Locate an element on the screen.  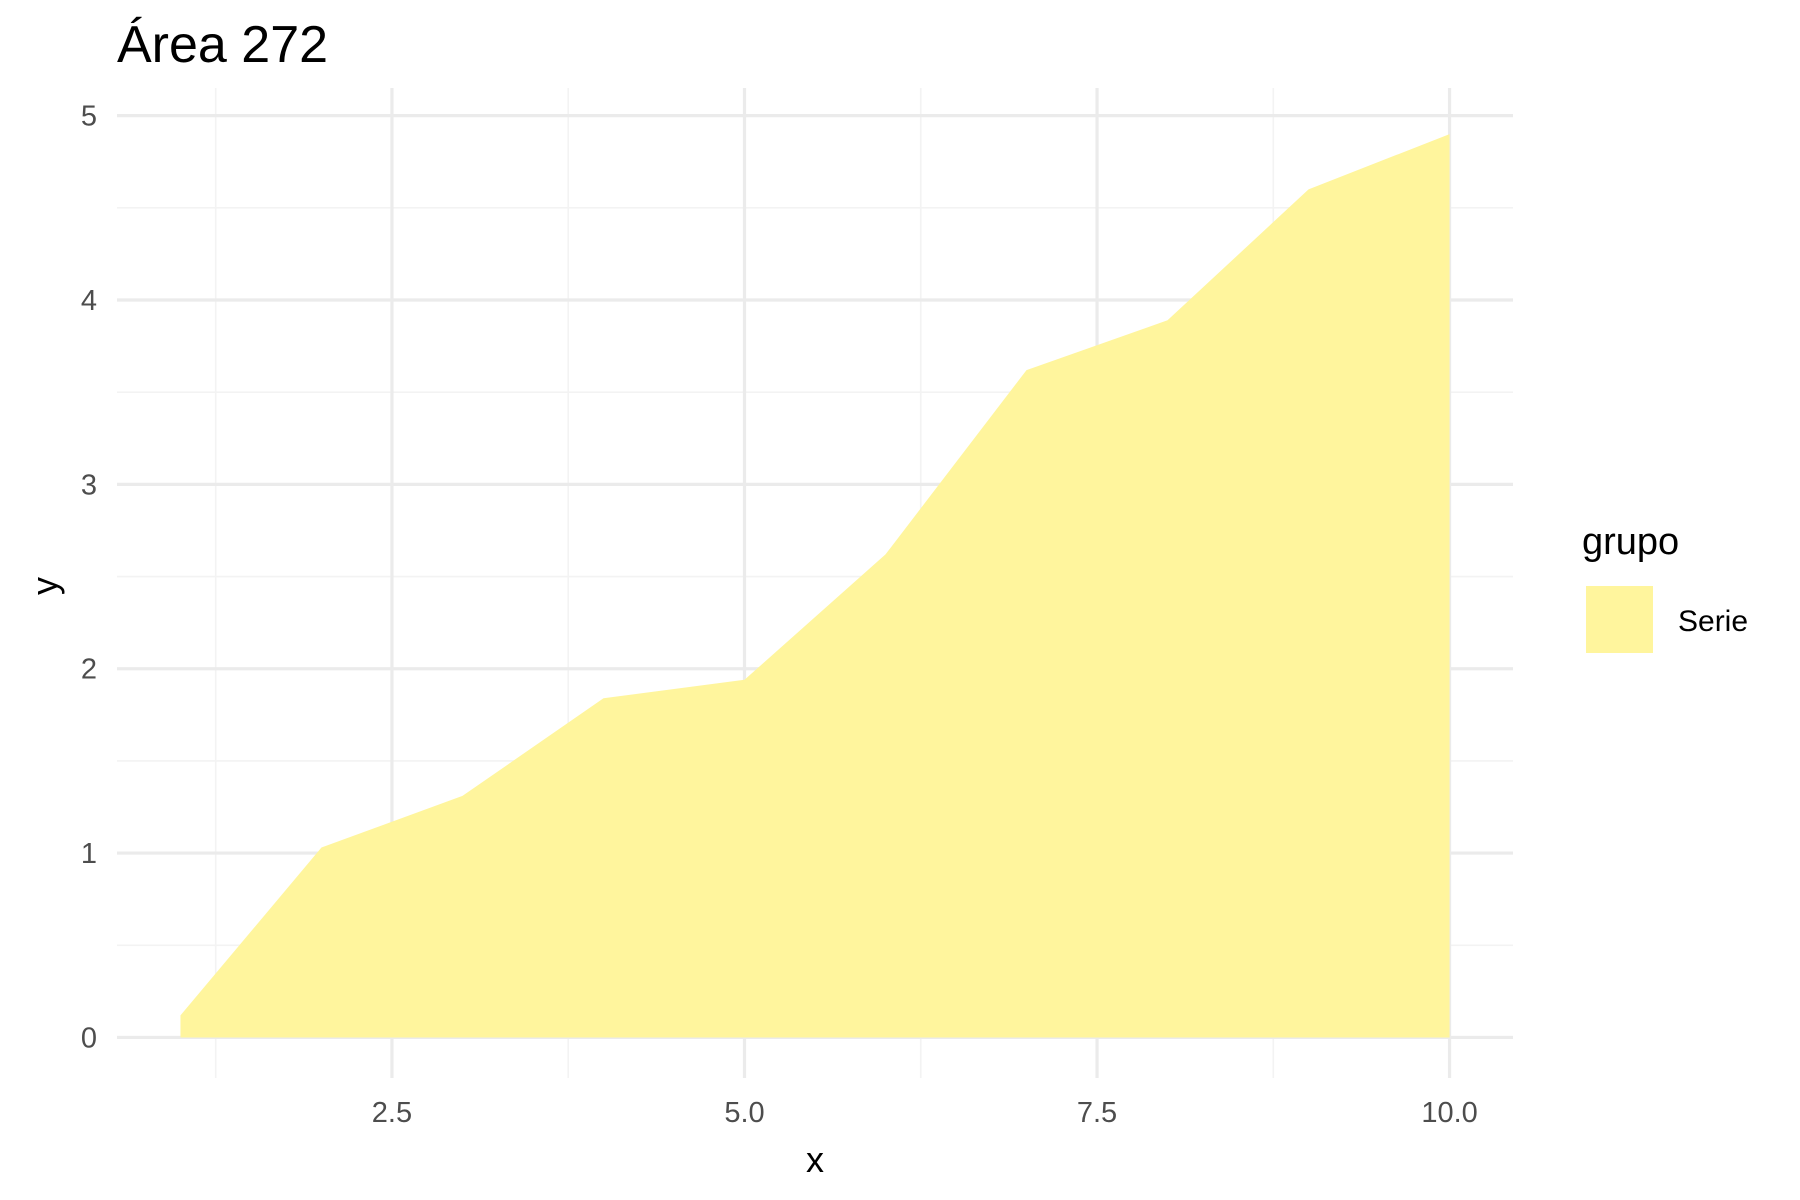
y-tick-label: 1 is located at coordinates (89, 854).